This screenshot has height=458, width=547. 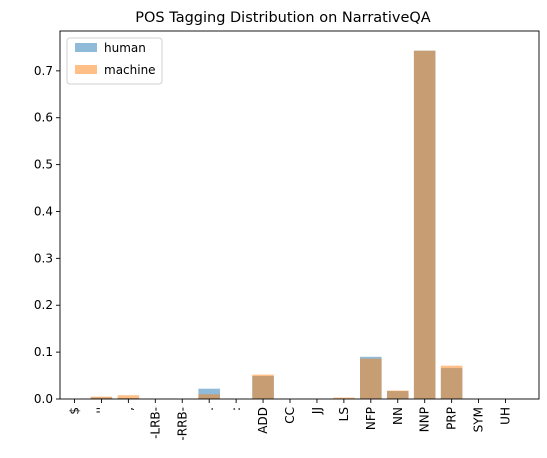 What do you see at coordinates (263, 420) in the screenshot?
I see `x-tick-label-add: ADD` at bounding box center [263, 420].